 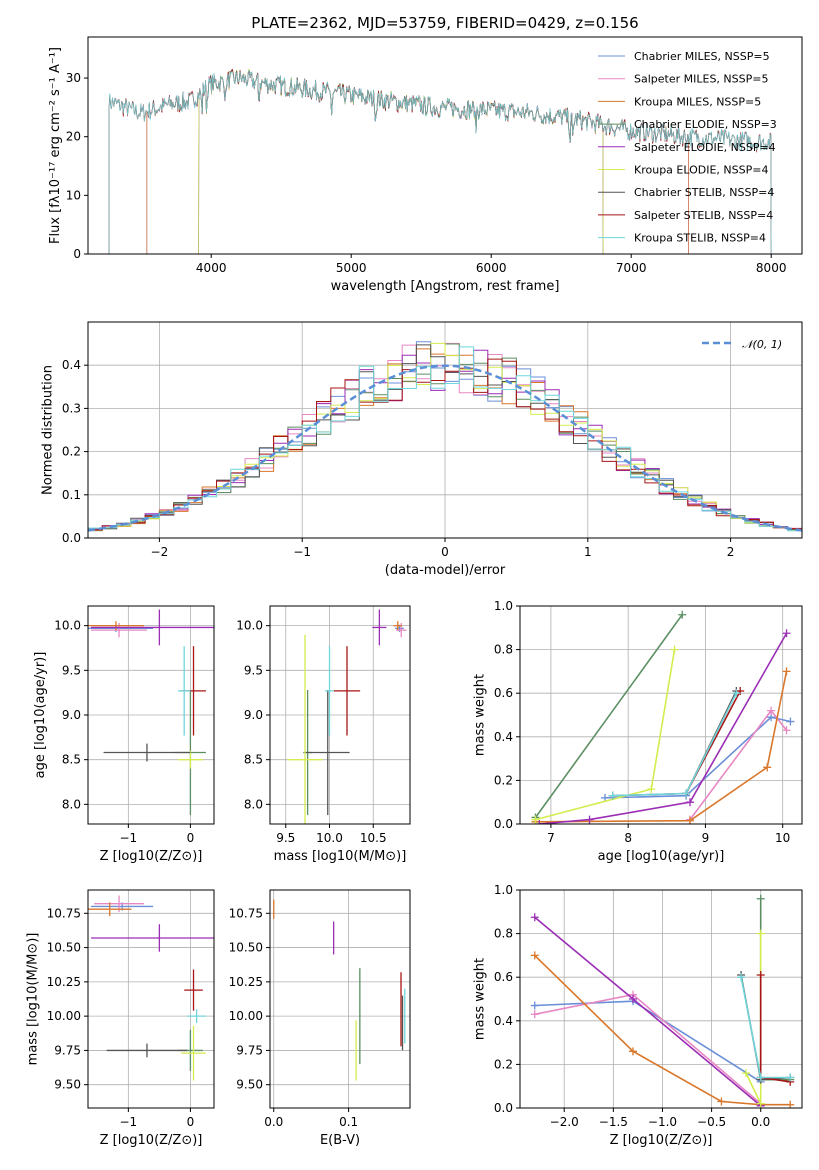 I want to click on legend-entry: Salpeter STELIB, NSSP=4, so click(x=703, y=215).